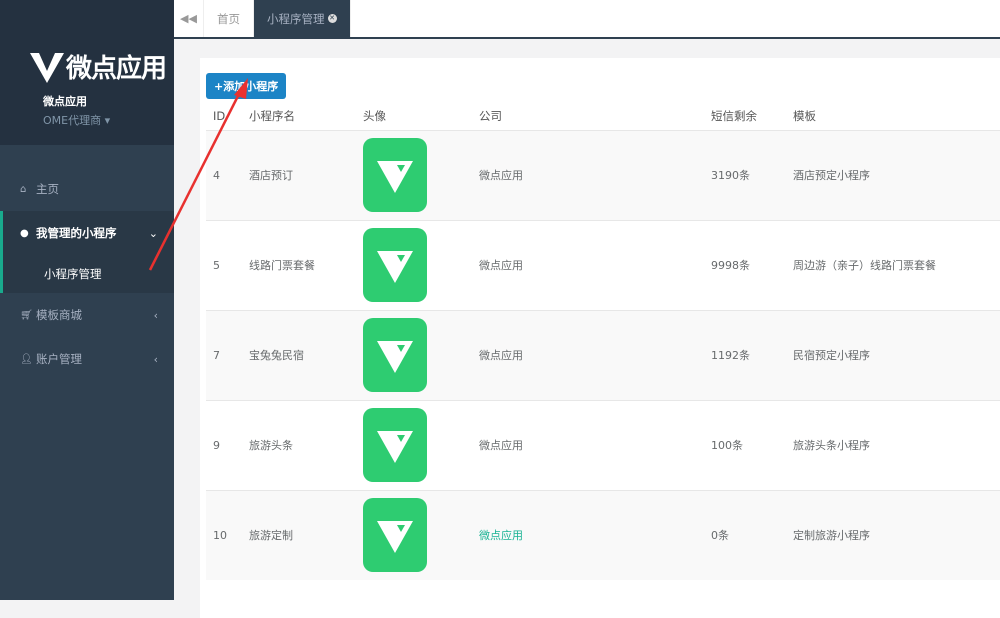 This screenshot has width=1000, height=618. I want to click on sidebar-item-label: 模板商城, so click(59, 315).